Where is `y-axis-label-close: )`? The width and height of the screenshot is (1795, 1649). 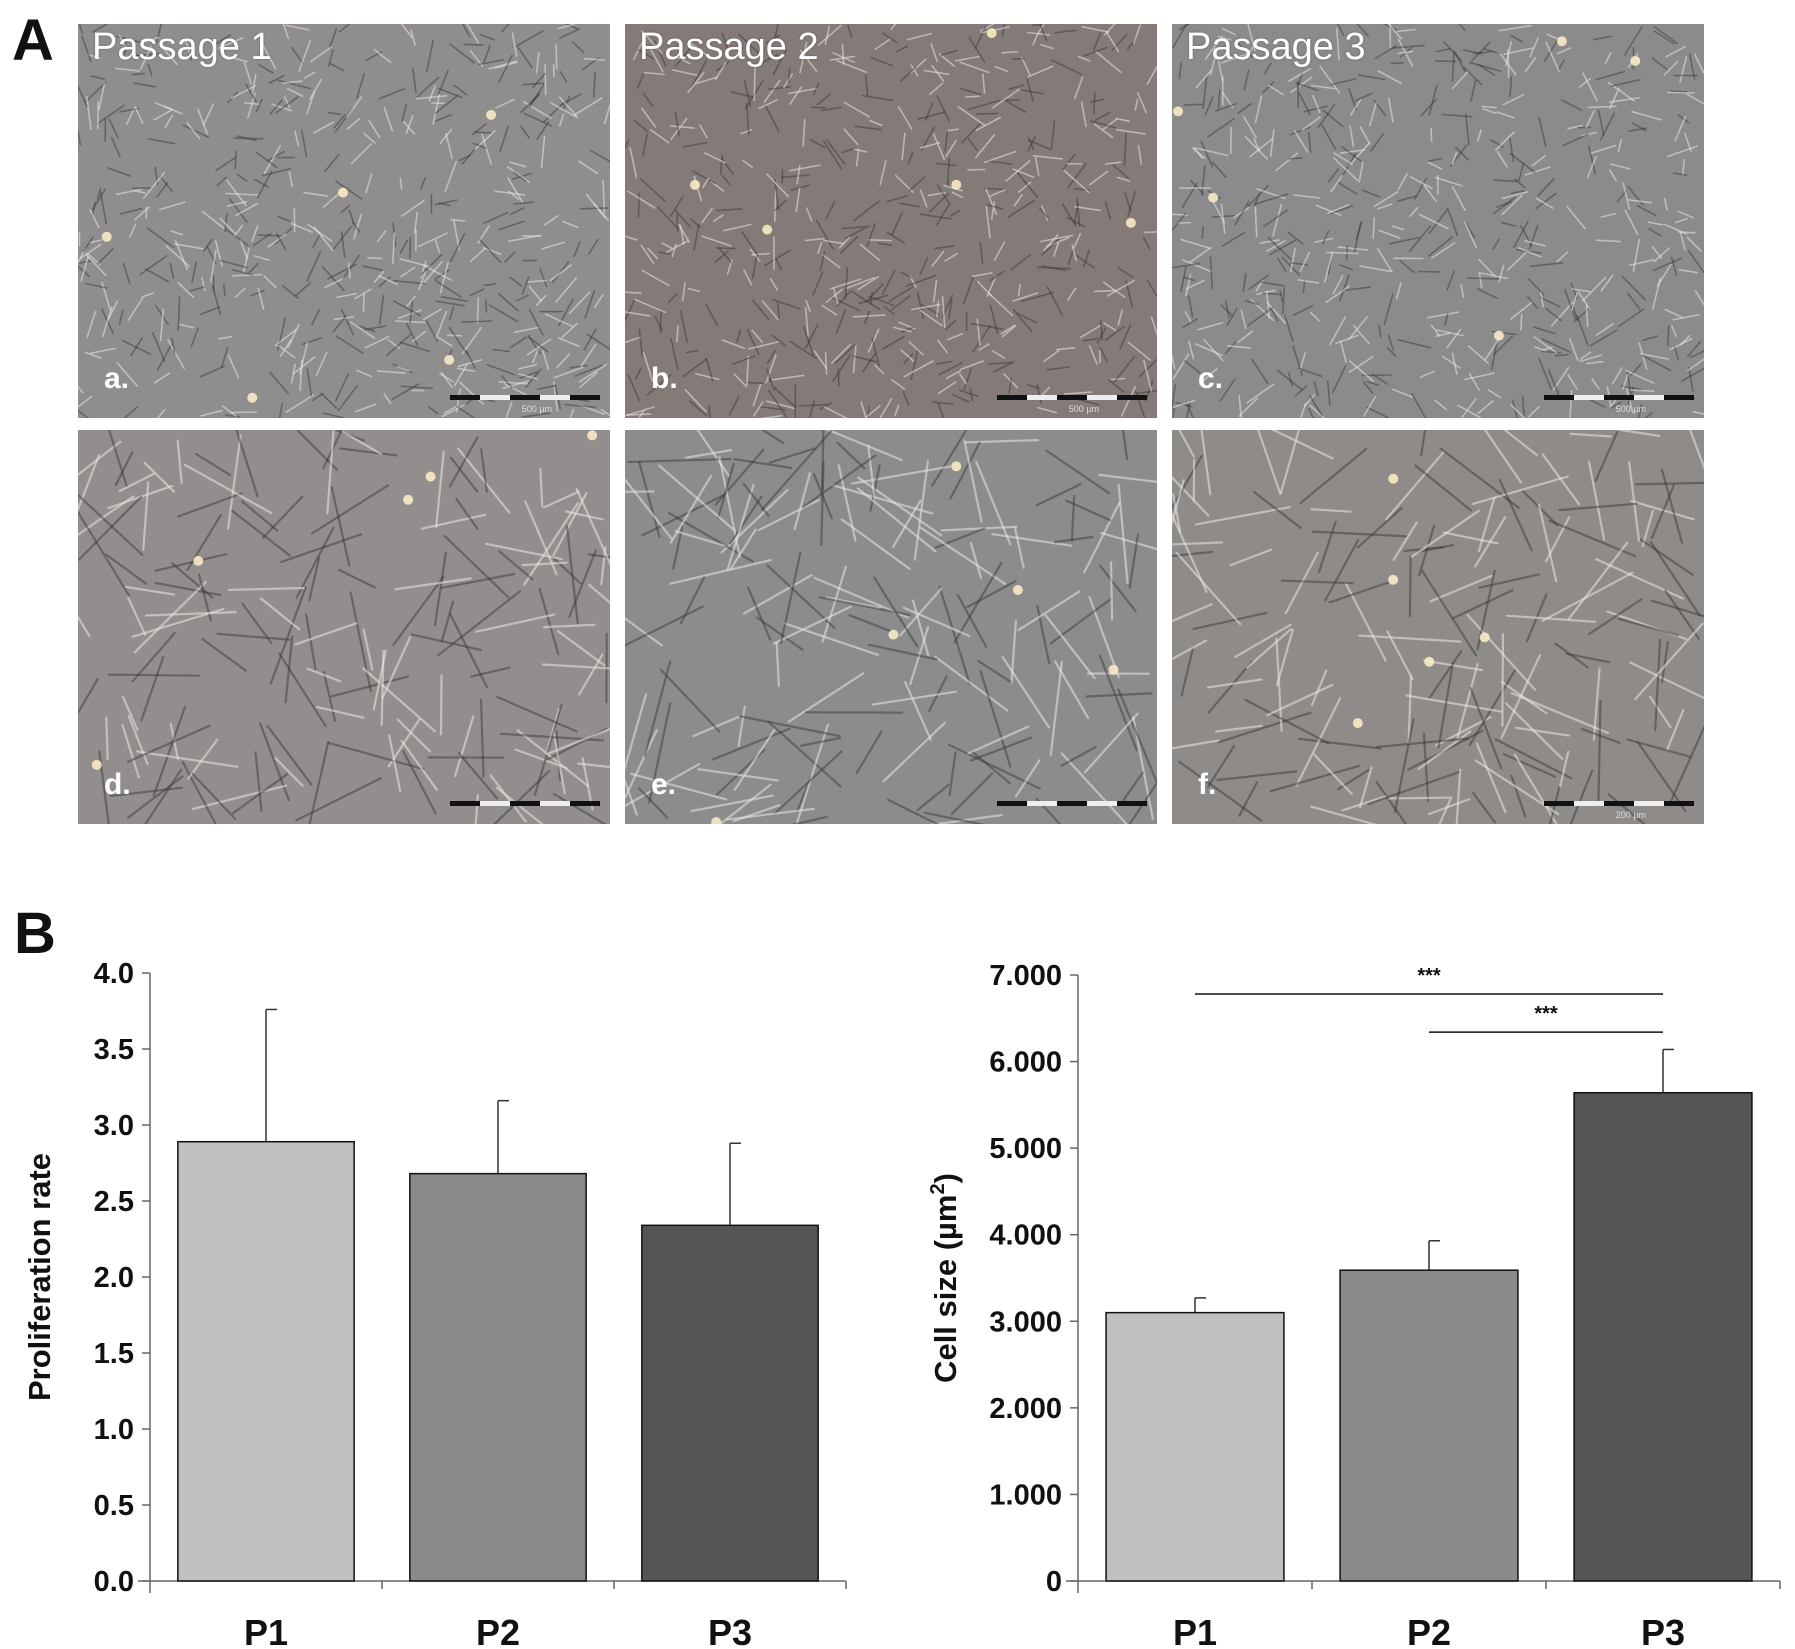
y-axis-label-close: ) is located at coordinates (945, 1178).